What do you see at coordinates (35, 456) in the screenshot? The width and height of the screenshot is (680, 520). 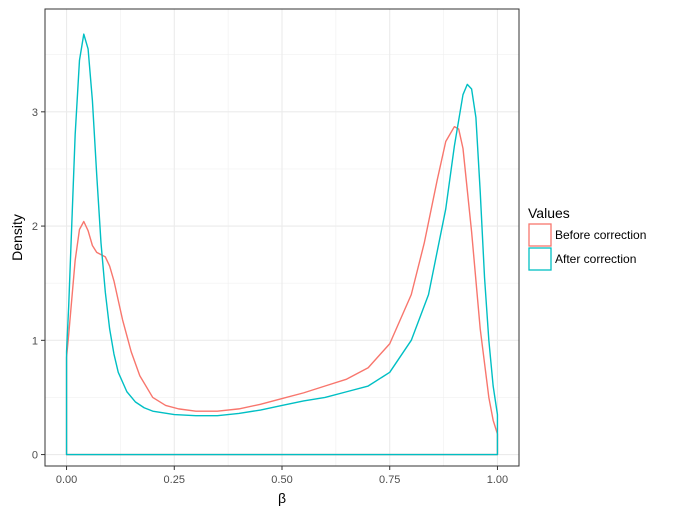 I see `y-tick-label: 0` at bounding box center [35, 456].